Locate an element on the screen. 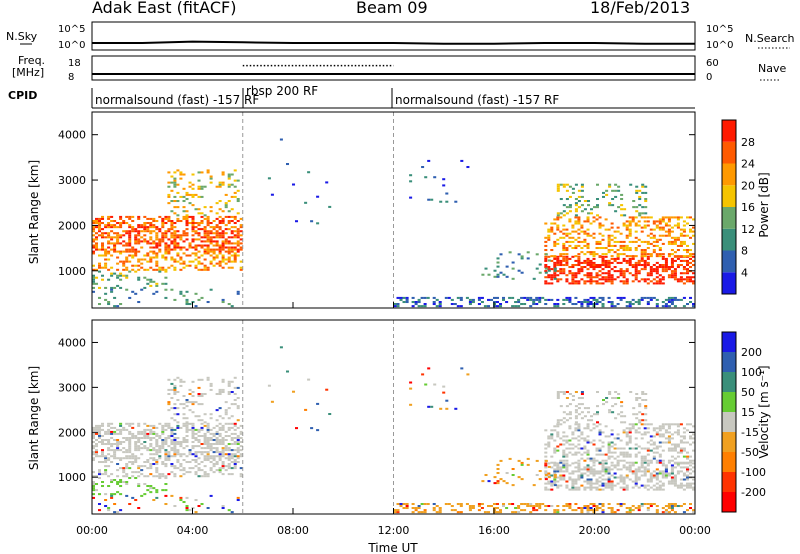  power-colorbar-tick: 20 is located at coordinates (748, 185).